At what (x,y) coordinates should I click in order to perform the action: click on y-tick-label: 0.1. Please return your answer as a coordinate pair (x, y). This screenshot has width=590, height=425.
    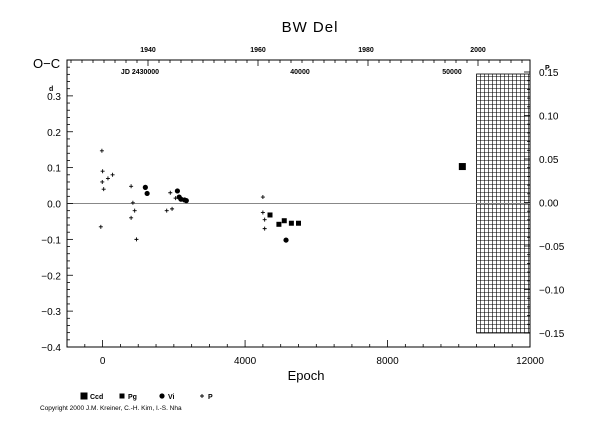
    Looking at the image, I should click on (54, 169).